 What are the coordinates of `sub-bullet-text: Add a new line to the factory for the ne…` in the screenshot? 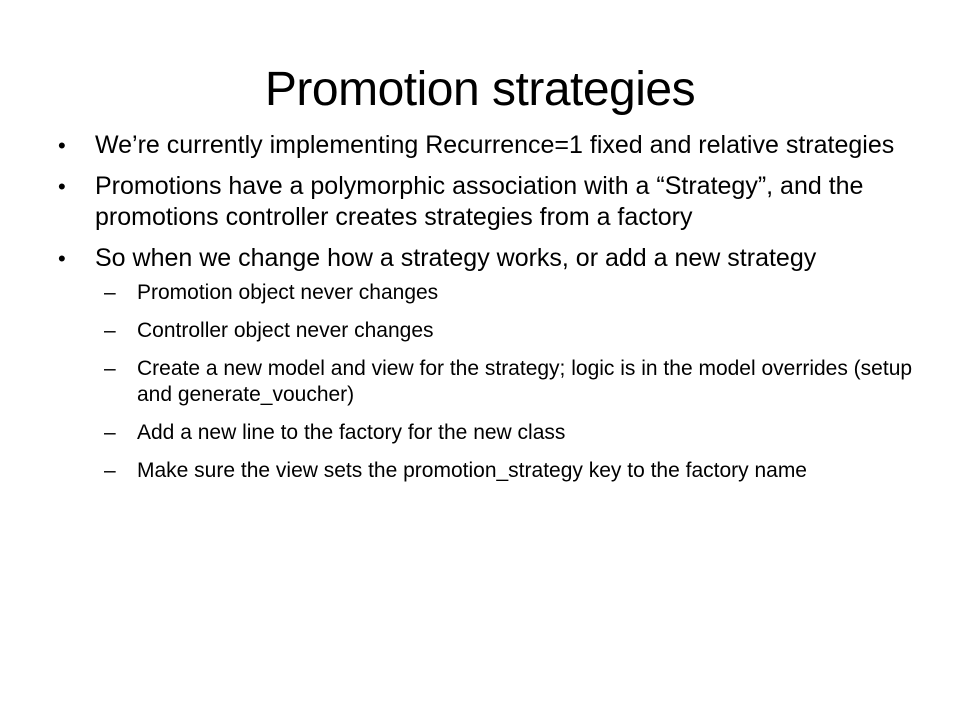 It's located at (351, 432).